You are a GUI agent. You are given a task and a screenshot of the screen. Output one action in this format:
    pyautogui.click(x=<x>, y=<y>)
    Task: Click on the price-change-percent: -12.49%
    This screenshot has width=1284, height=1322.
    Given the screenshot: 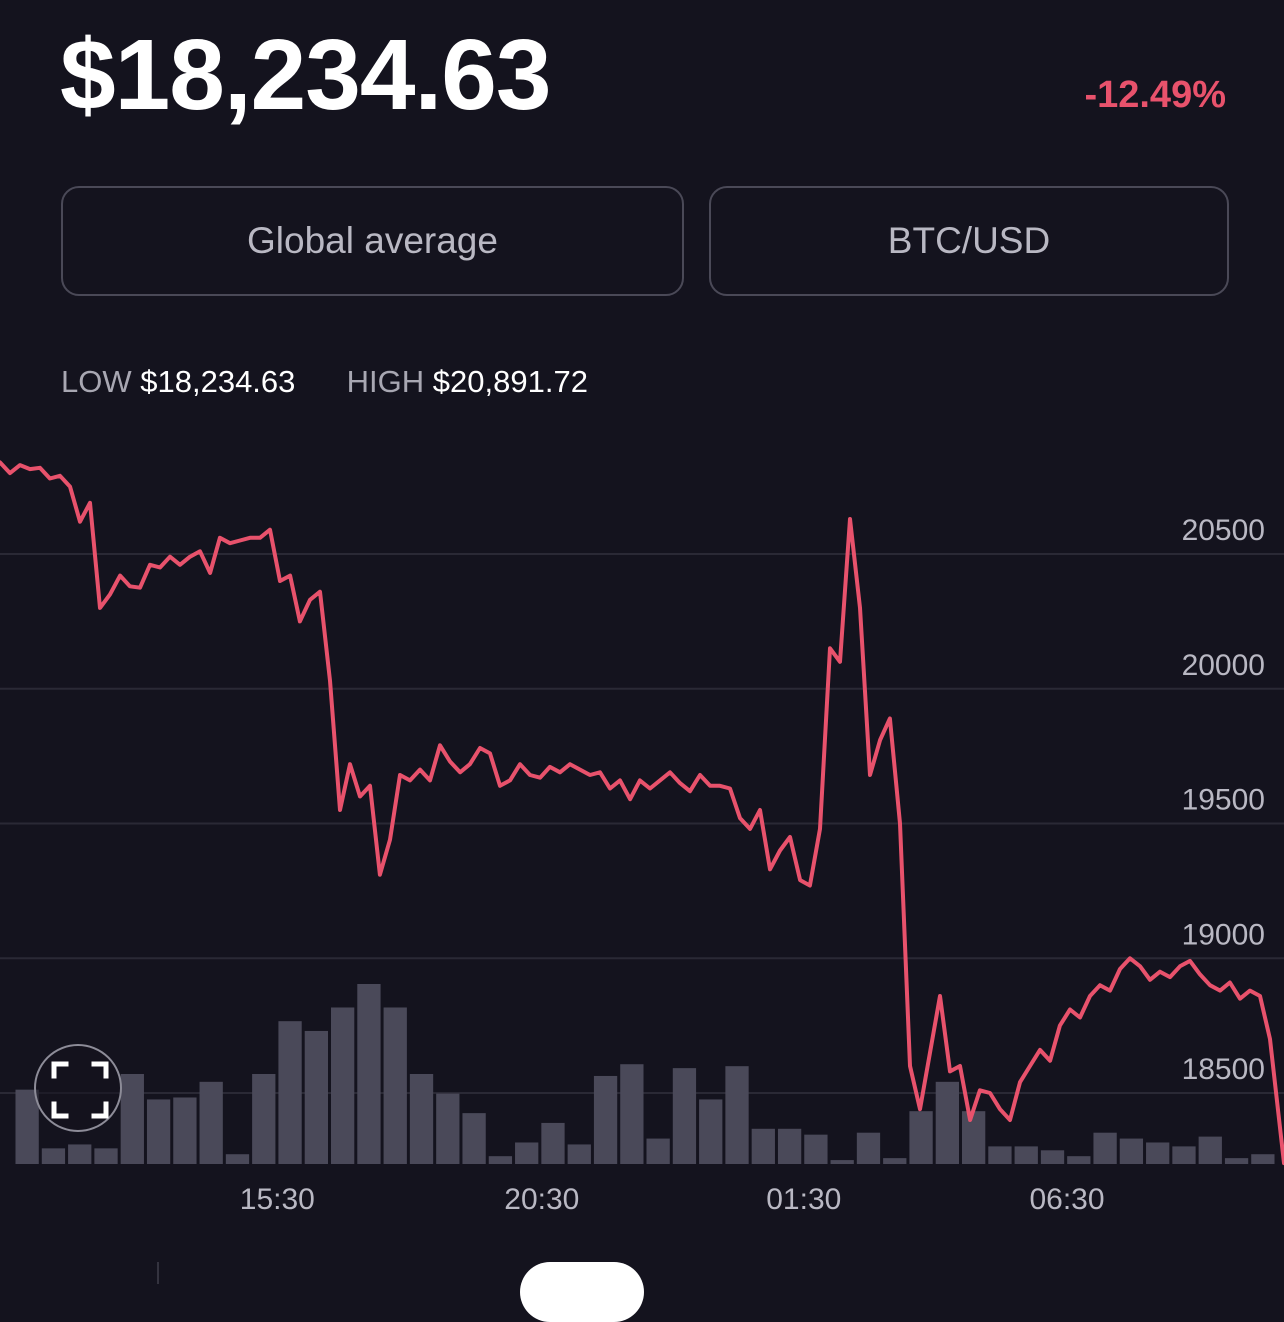 What is the action you would take?
    pyautogui.click(x=1155, y=95)
    